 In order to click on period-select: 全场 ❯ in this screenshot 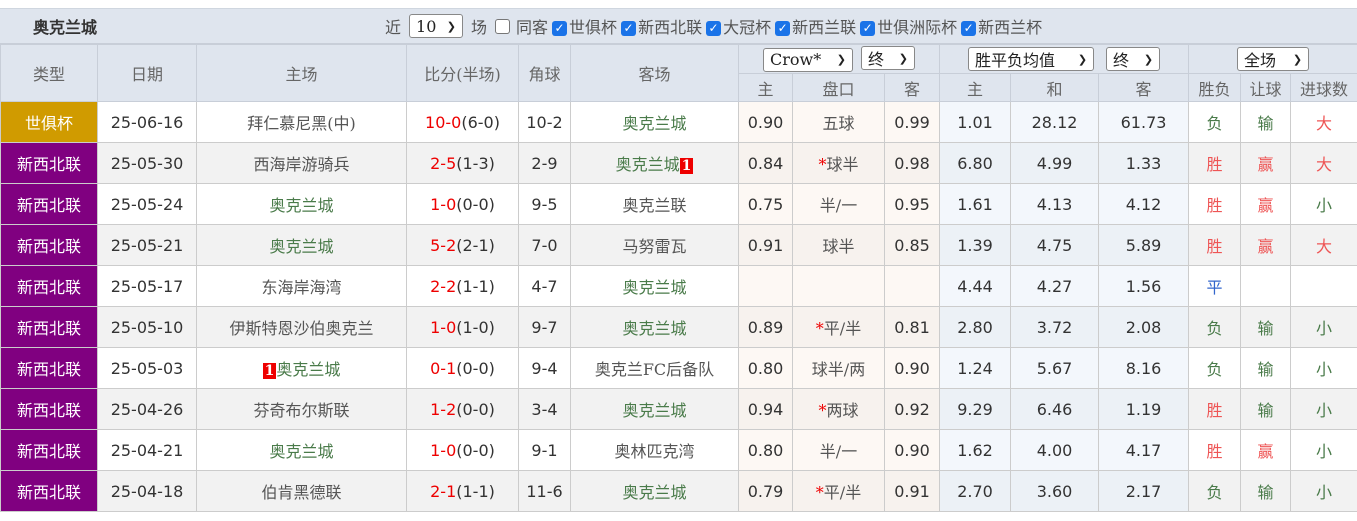, I will do `click(1273, 59)`.